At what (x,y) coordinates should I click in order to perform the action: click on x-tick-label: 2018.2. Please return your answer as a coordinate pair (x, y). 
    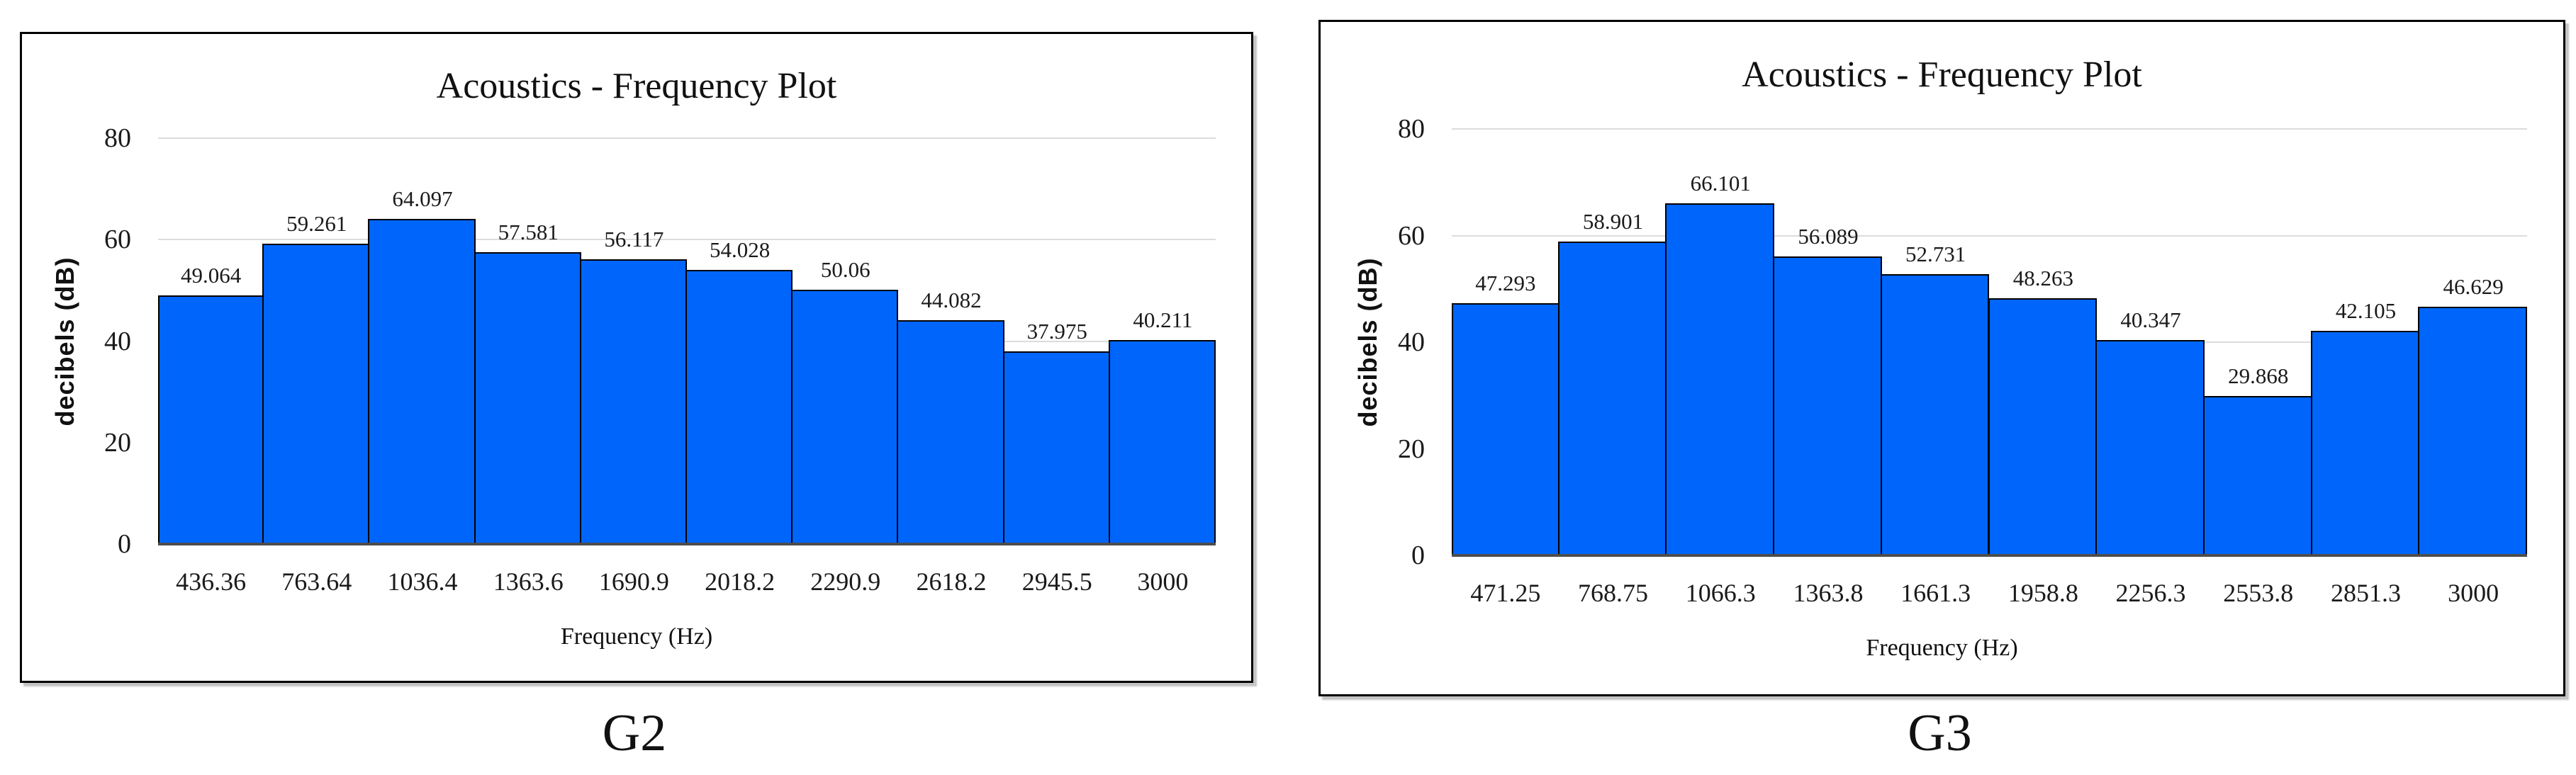
    Looking at the image, I should click on (740, 581).